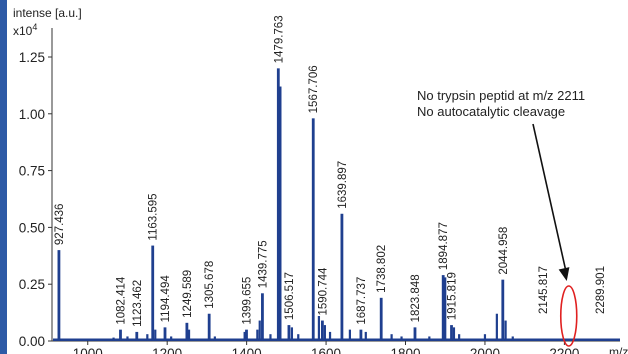 The width and height of the screenshot is (628, 354). I want to click on annotation-arrow-head, so click(564, 274).